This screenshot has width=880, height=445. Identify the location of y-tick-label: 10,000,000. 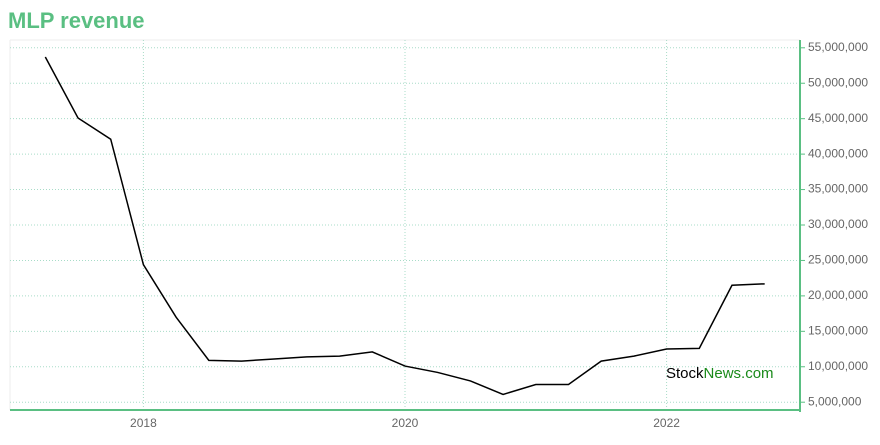
(838, 366).